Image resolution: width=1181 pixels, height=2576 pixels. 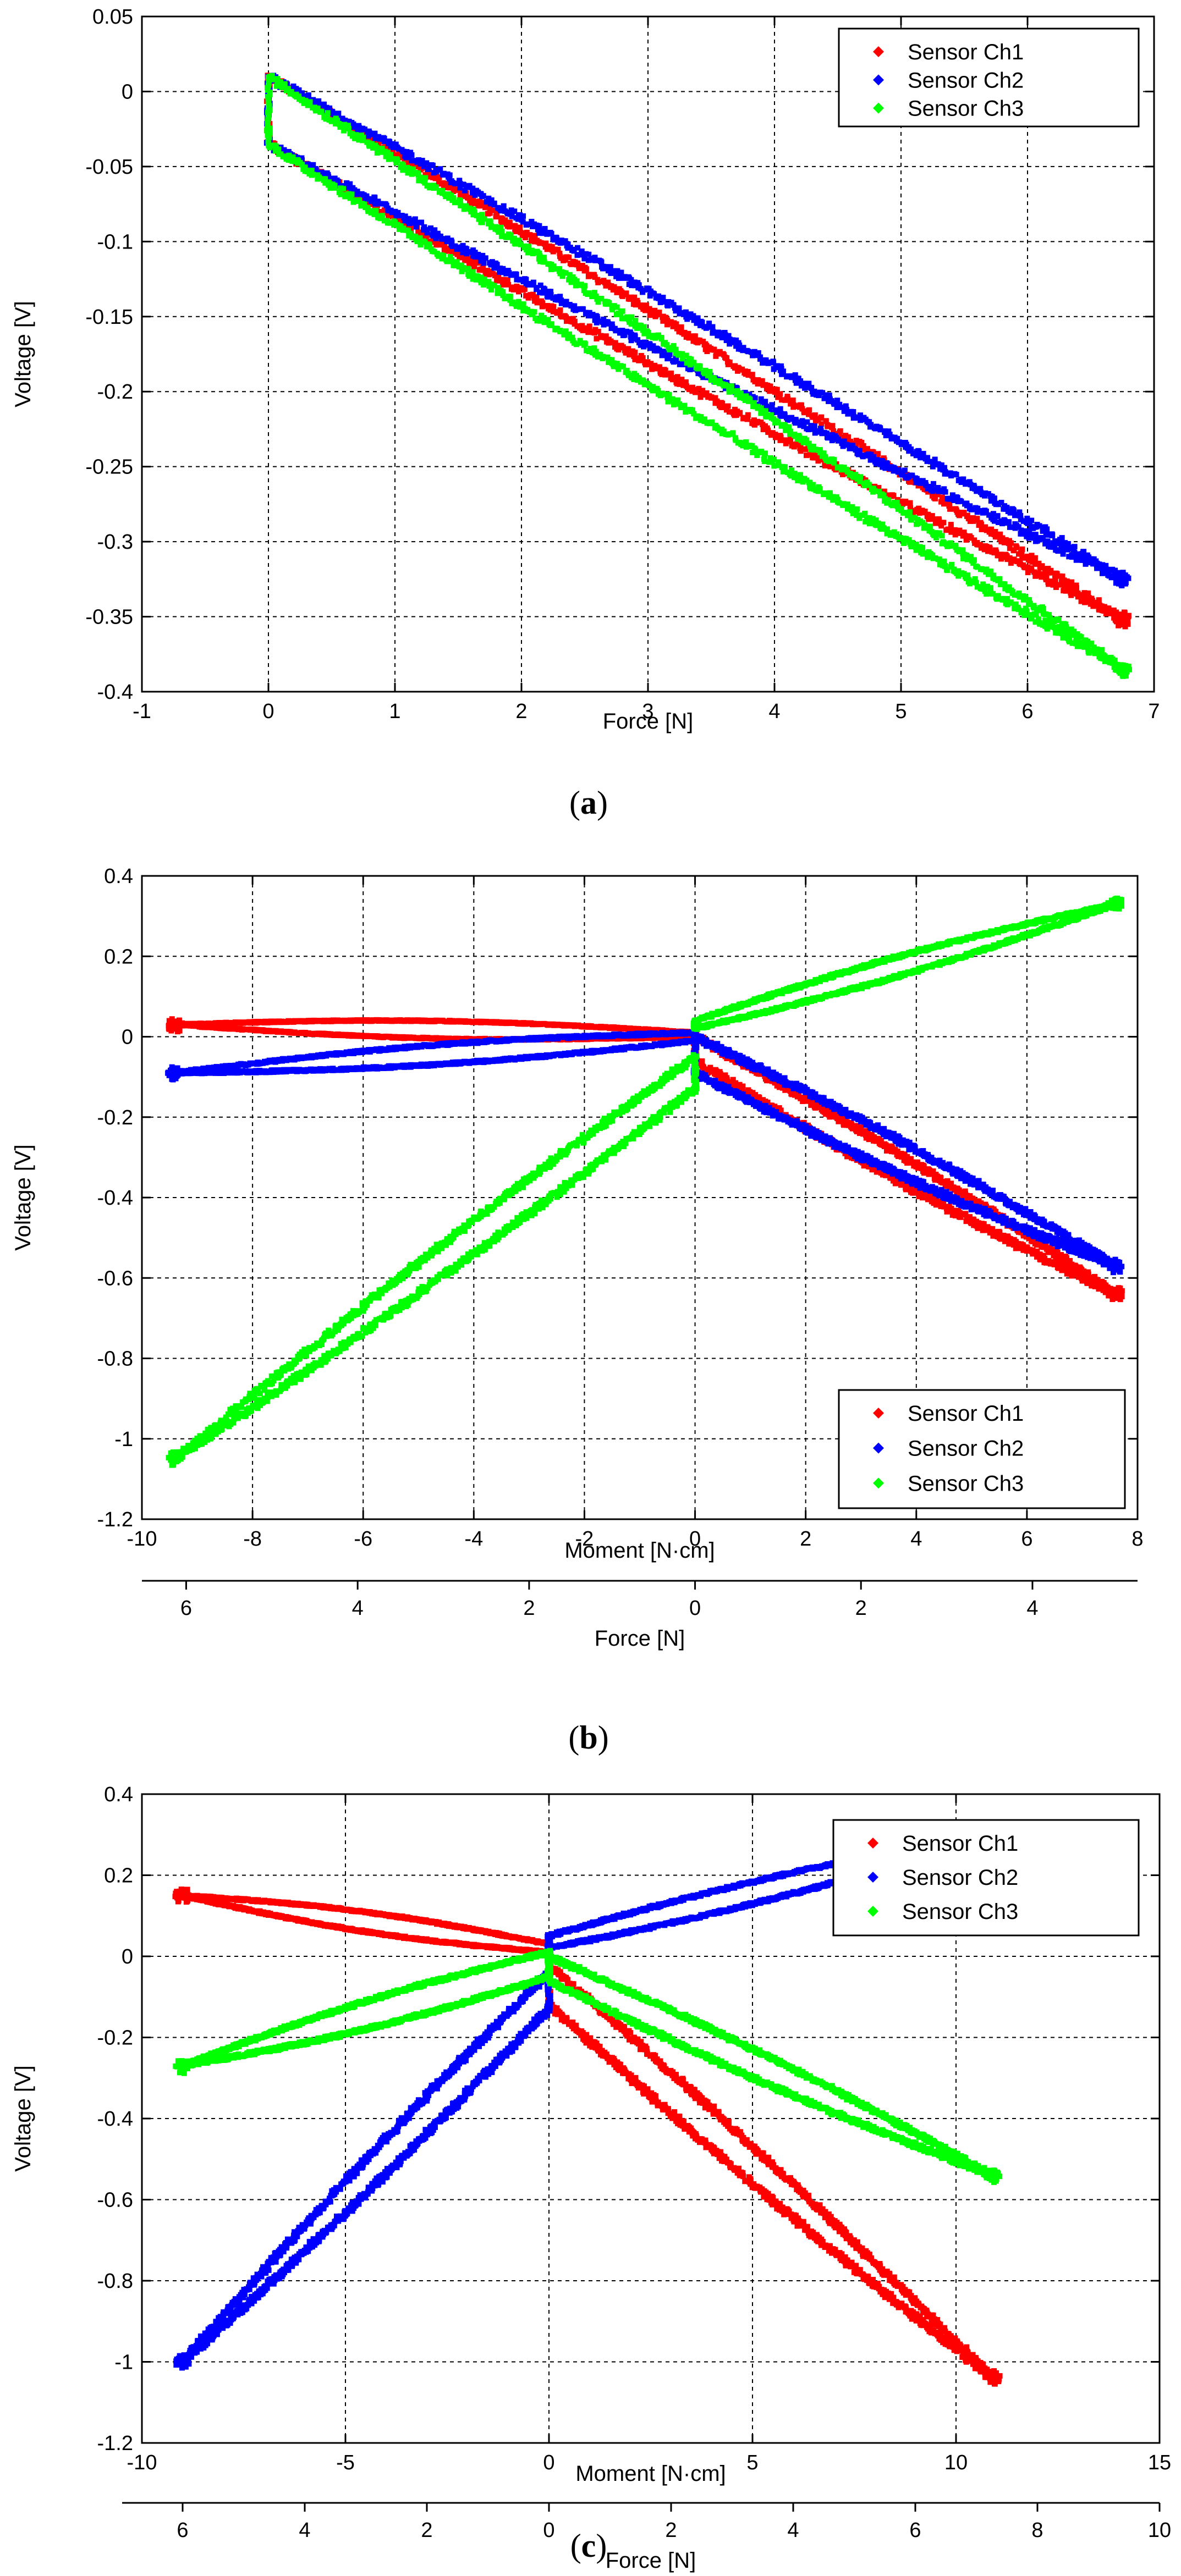 What do you see at coordinates (966, 80) in the screenshot?
I see `legend-entry-text: Sensor Ch2` at bounding box center [966, 80].